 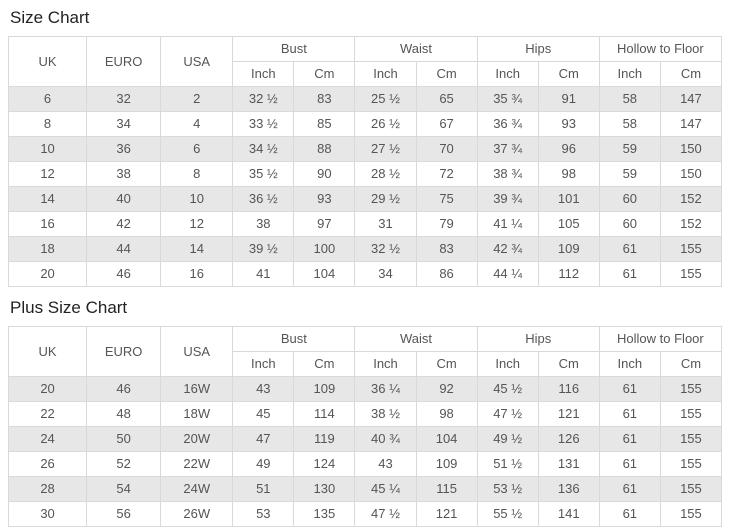 I want to click on table-cell: 48, so click(x=124, y=414).